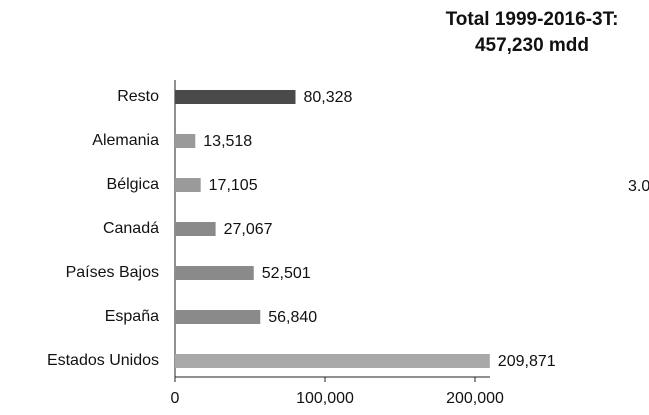 The height and width of the screenshot is (415, 649). Describe the element at coordinates (638, 186) in the screenshot. I see `annotation: 3.0` at that location.